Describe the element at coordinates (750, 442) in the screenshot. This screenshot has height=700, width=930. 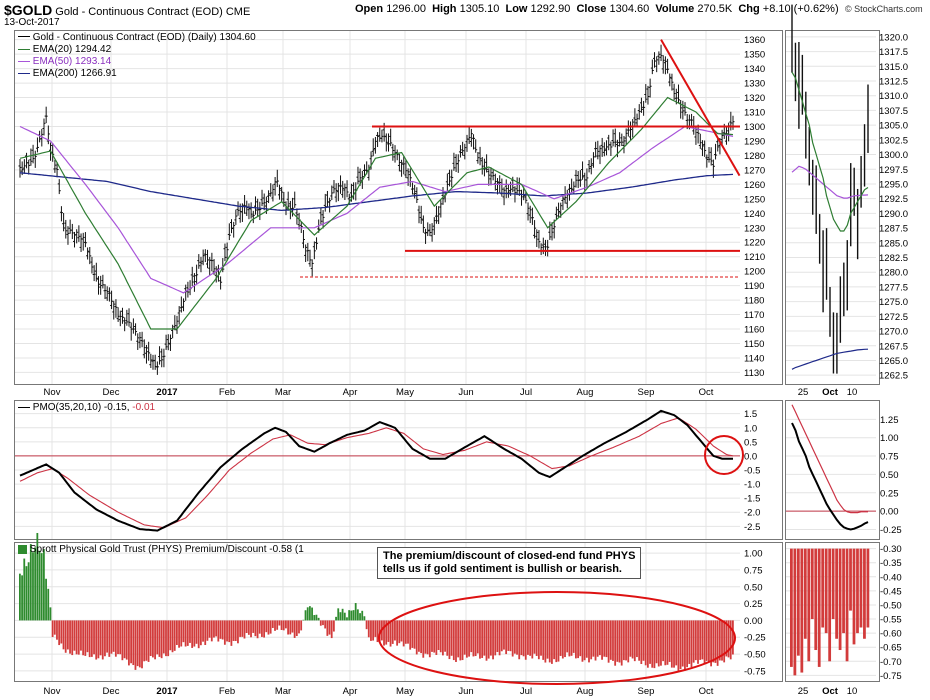
I see `pmo-tick-label: 0.5` at that location.